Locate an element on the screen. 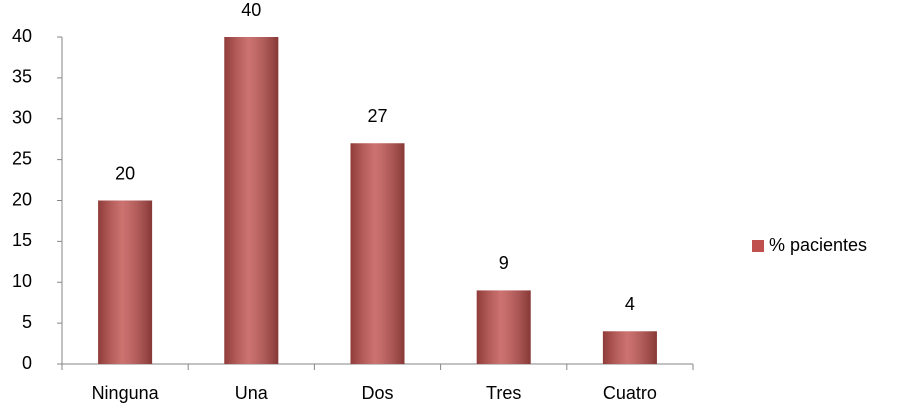 Image resolution: width=901 pixels, height=410 pixels. y-tick-label: 20 is located at coordinates (22, 199).